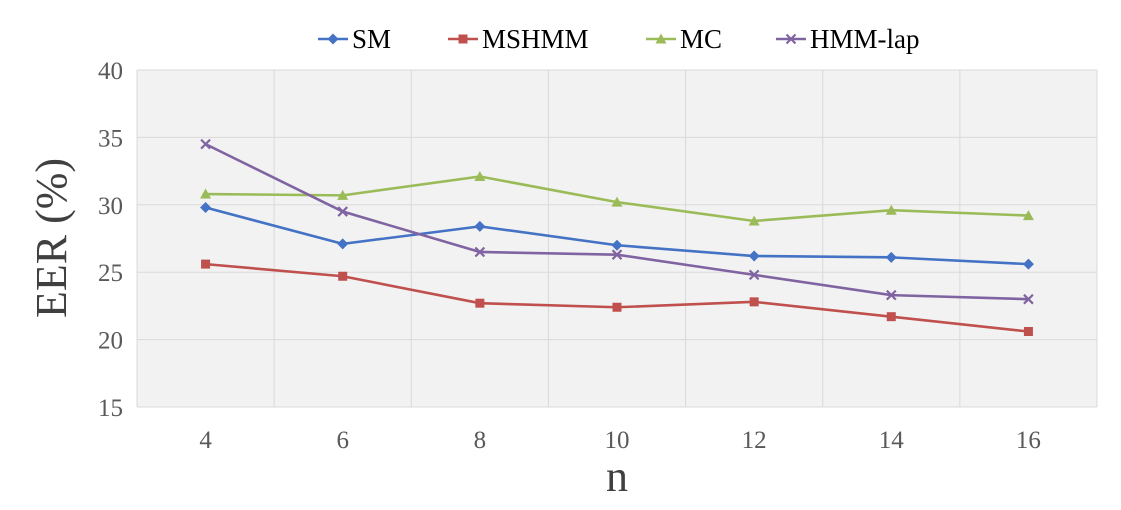 Image resolution: width=1121 pixels, height=510 pixels. Describe the element at coordinates (619, 39) in the screenshot. I see `legend: SM MSHMM MC HMM-lap` at that location.